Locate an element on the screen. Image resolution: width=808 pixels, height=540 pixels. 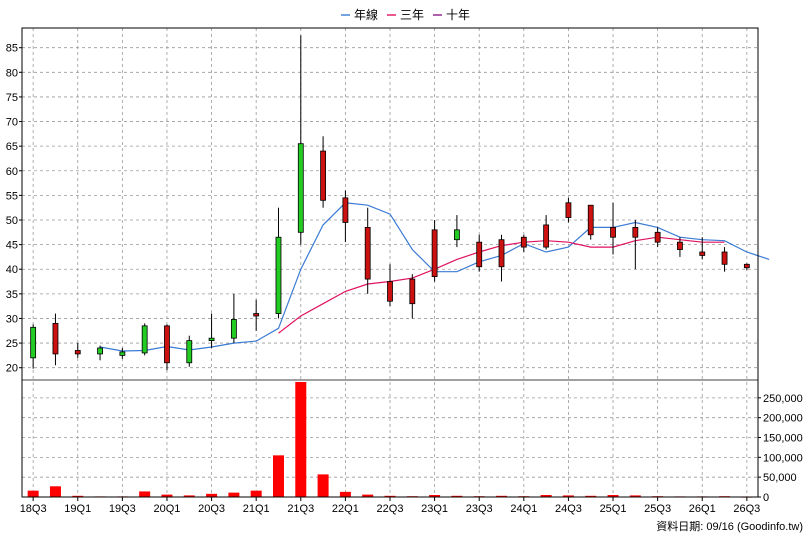
x-tick-label: 23Q1 is located at coordinates (434, 509).